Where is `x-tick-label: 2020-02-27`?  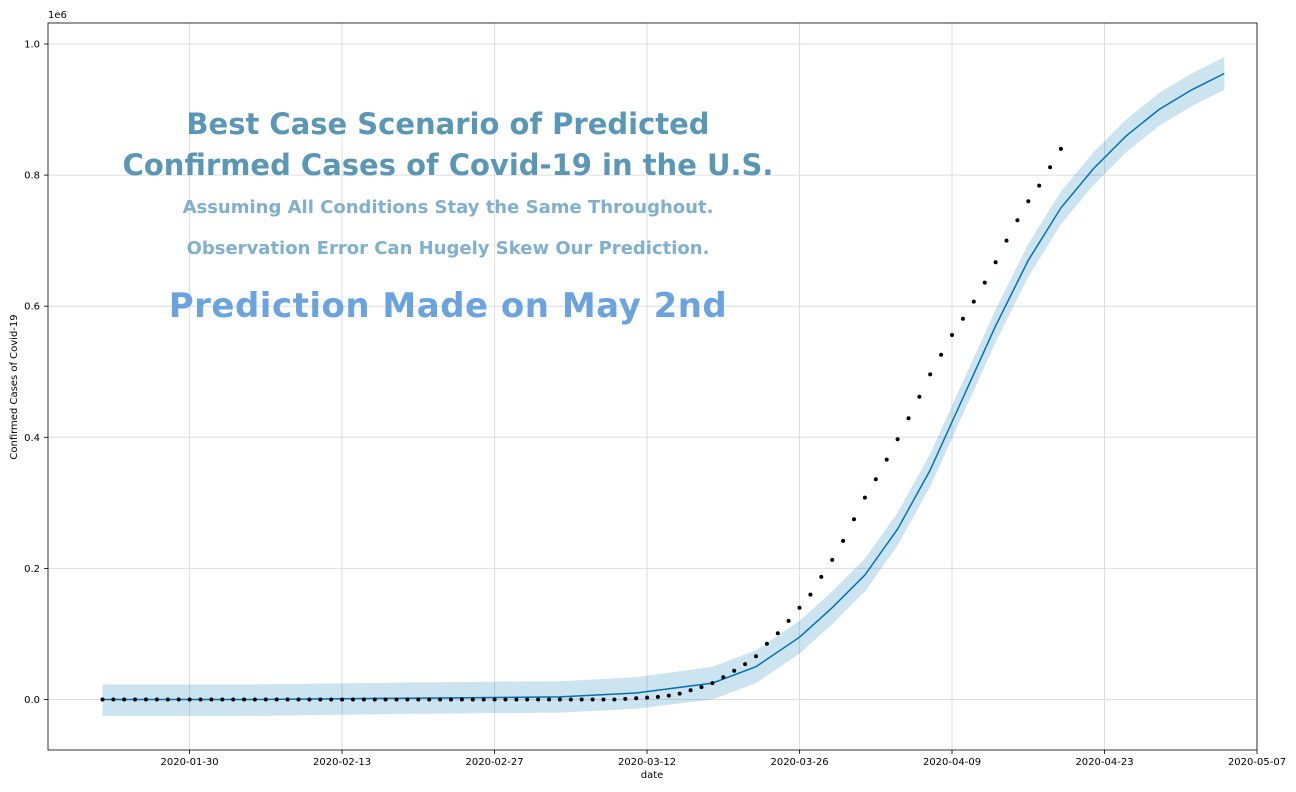 x-tick-label: 2020-02-27 is located at coordinates (495, 762).